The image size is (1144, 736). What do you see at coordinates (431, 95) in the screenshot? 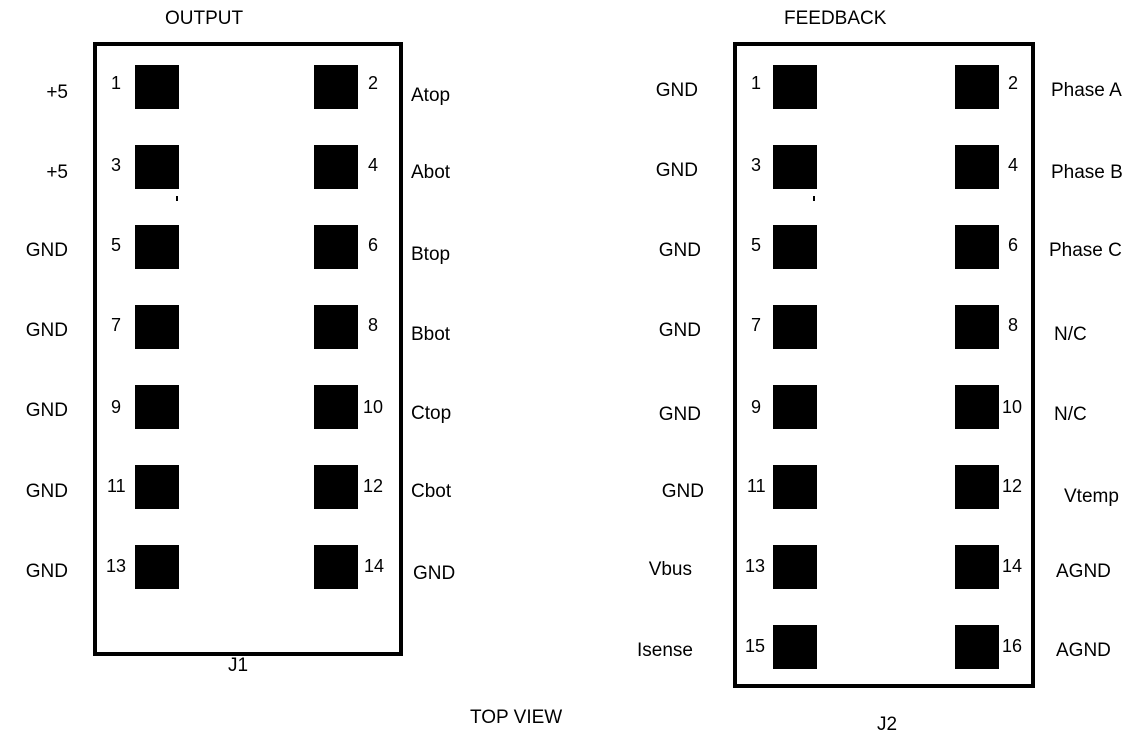
I see `pin-signal-label: Atop` at bounding box center [431, 95].